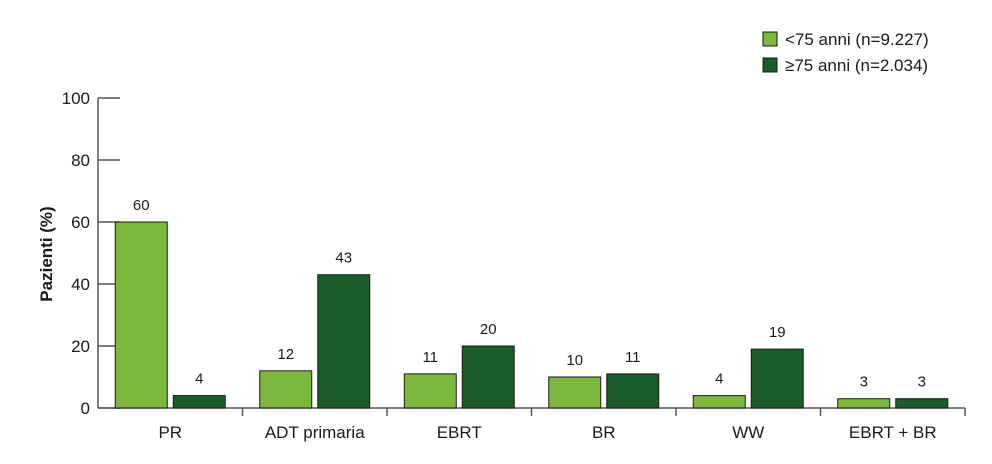 The image size is (992, 464). What do you see at coordinates (532, 424) in the screenshot?
I see `x-axis: PR ADT primaria EBRT BR WW EBRT + BR` at bounding box center [532, 424].